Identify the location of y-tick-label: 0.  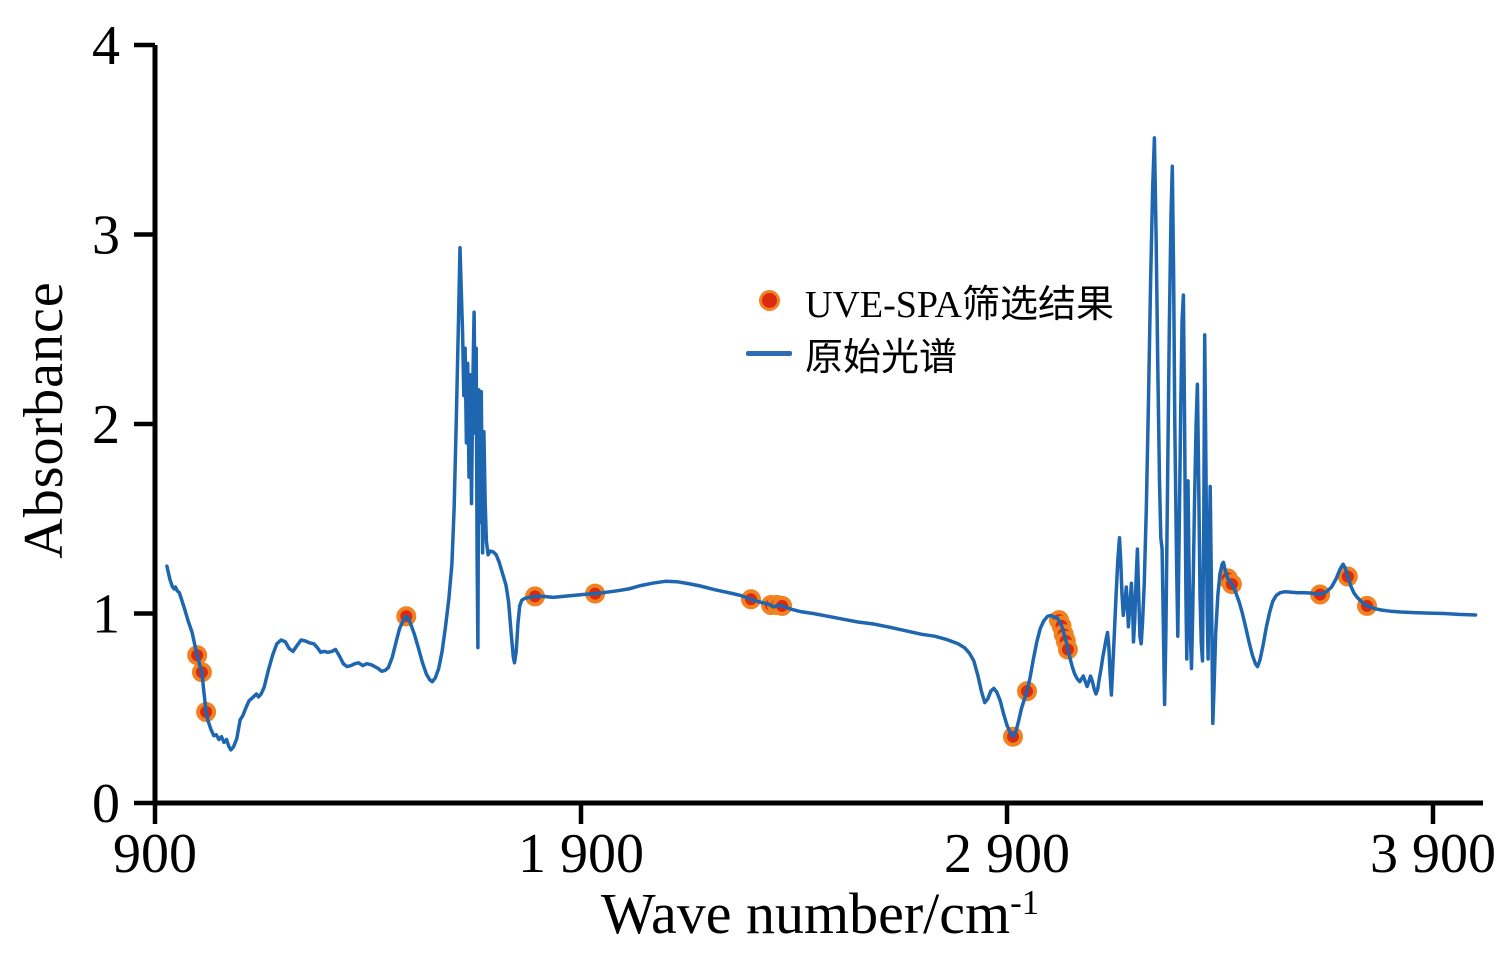
(106, 804).